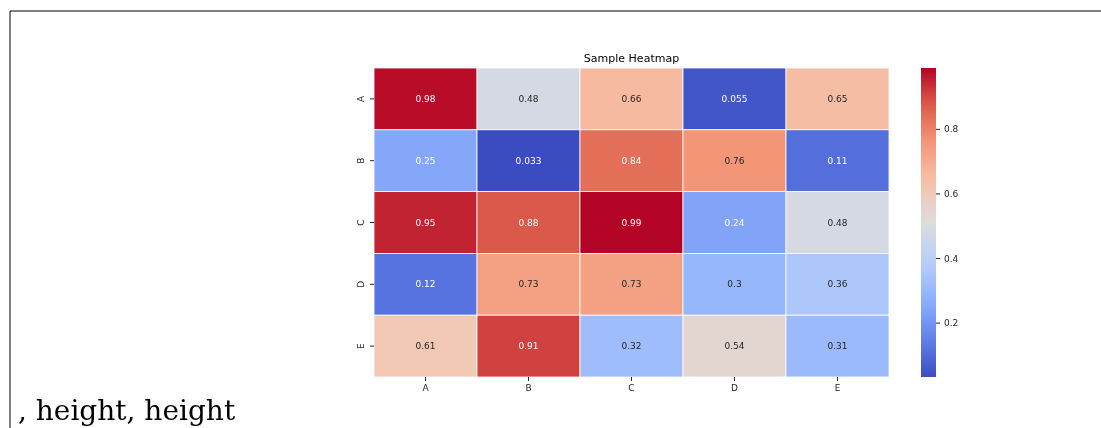  What do you see at coordinates (631, 99) in the screenshot?
I see `data-label: 0.66` at bounding box center [631, 99].